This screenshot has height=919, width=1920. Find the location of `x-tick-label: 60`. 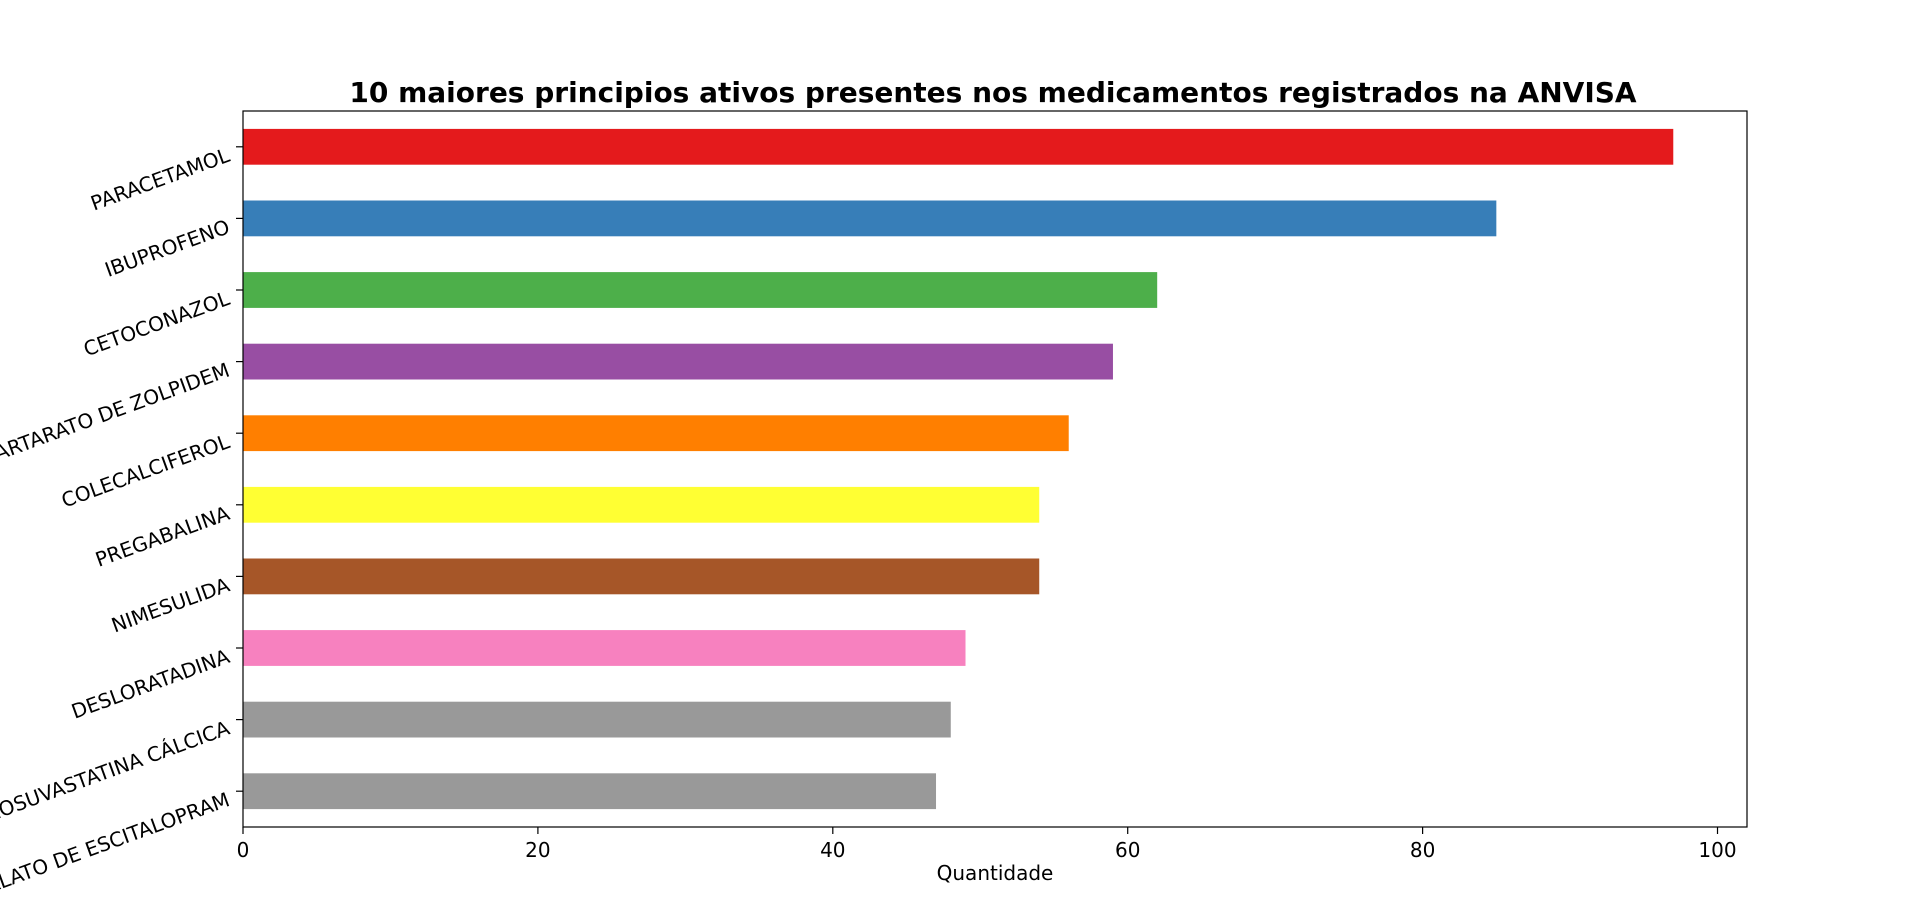

x-tick-label: 60 is located at coordinates (1127, 850).